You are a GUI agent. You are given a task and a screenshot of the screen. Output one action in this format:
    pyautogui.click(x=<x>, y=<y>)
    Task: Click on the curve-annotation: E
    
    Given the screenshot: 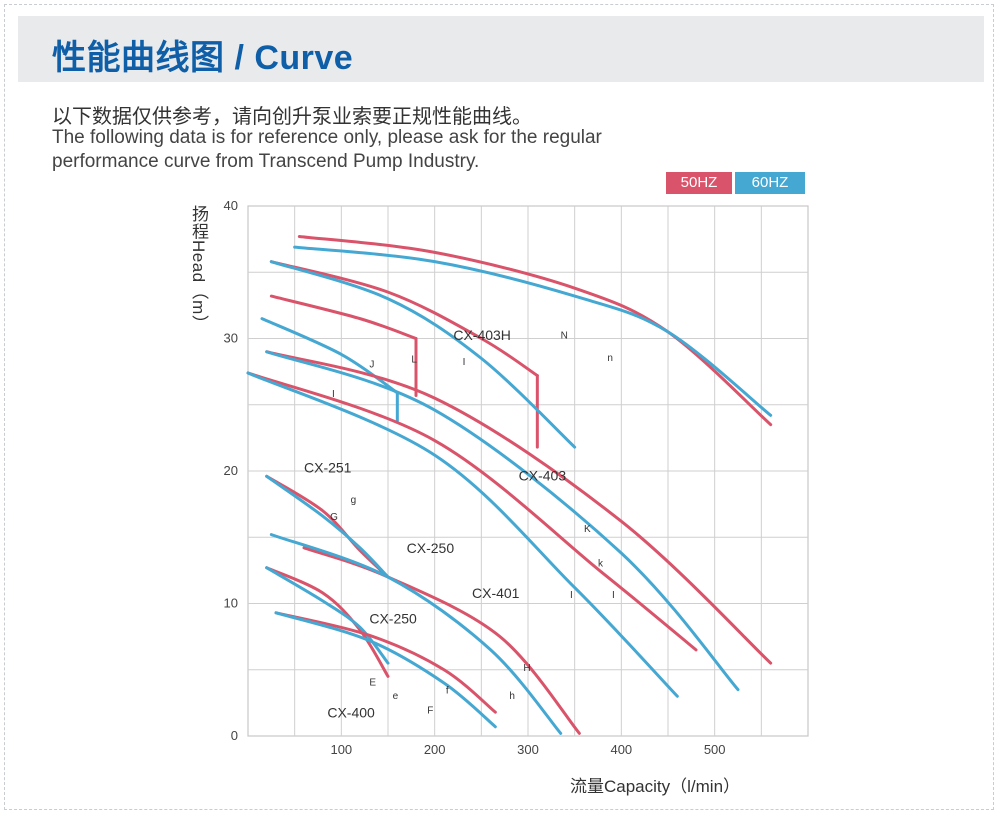 What is the action you would take?
    pyautogui.click(x=372, y=683)
    